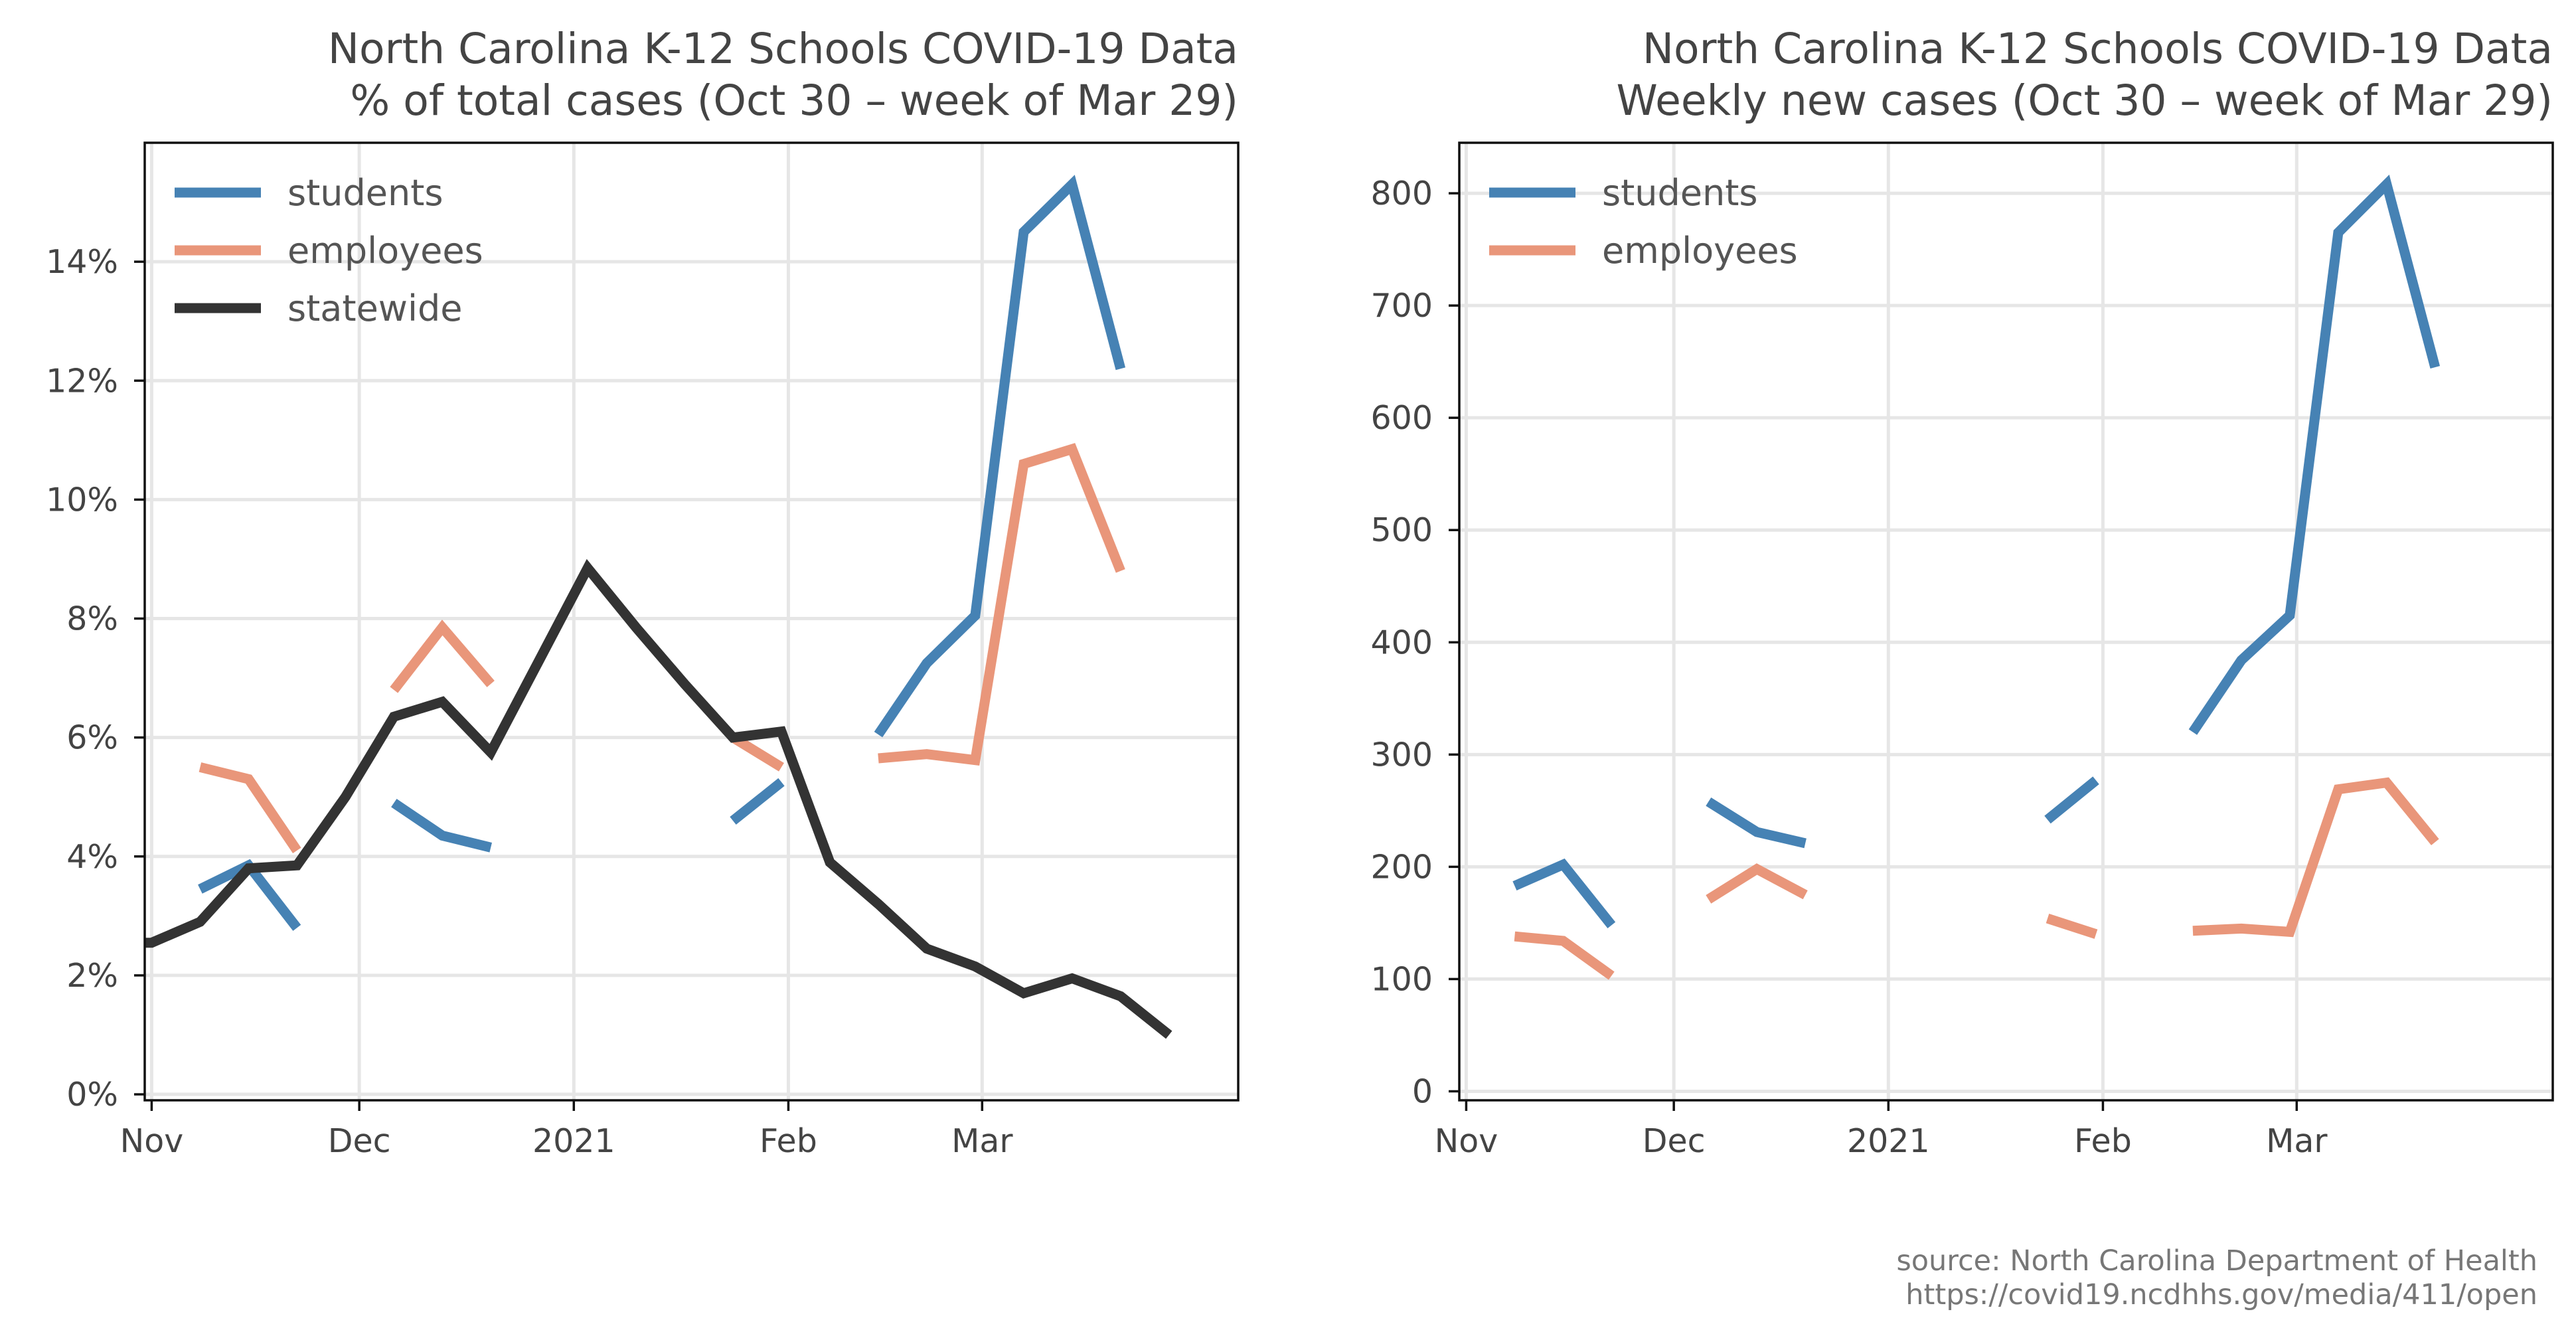 The height and width of the screenshot is (1340, 2576). I want to click on y-tick-label: 8%, so click(92, 619).